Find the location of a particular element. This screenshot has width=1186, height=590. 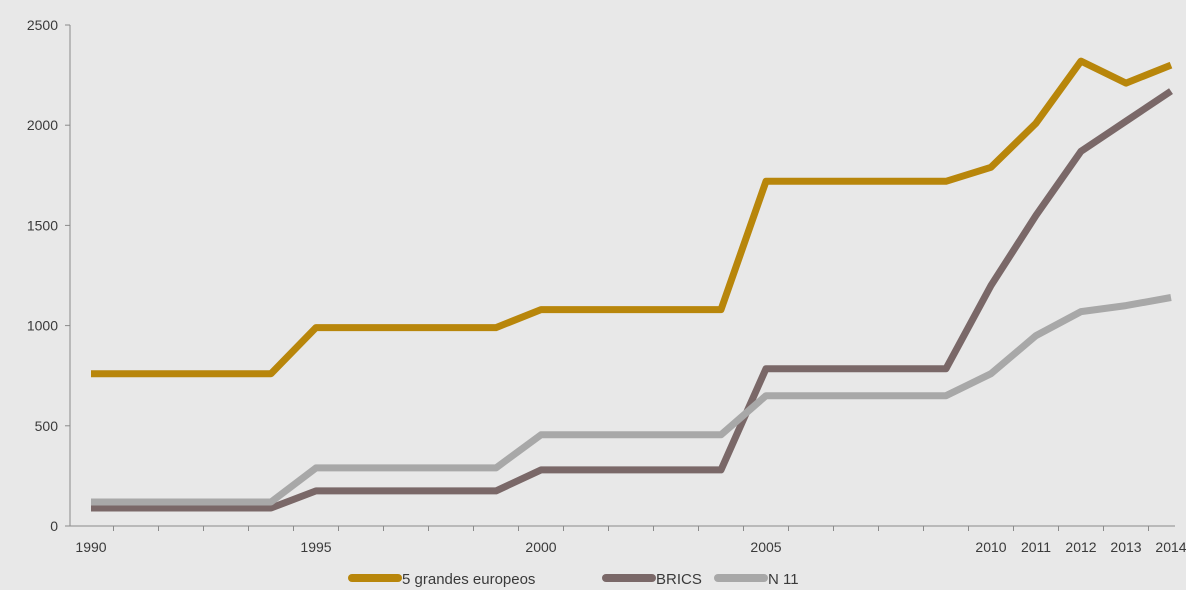

legend-label: N 11 is located at coordinates (783, 579).